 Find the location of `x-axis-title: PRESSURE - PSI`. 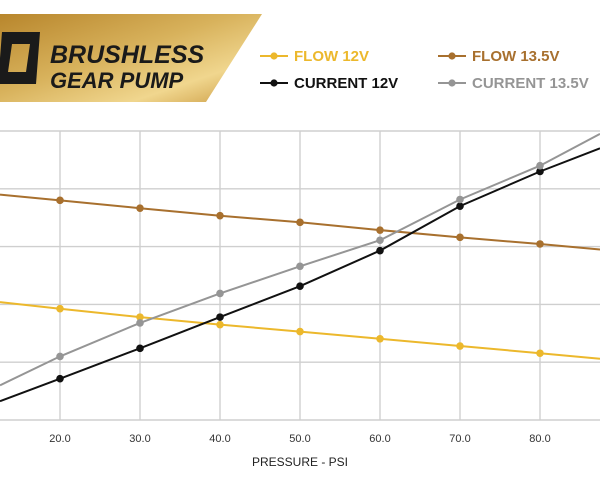

x-axis-title: PRESSURE - PSI is located at coordinates (300, 462).